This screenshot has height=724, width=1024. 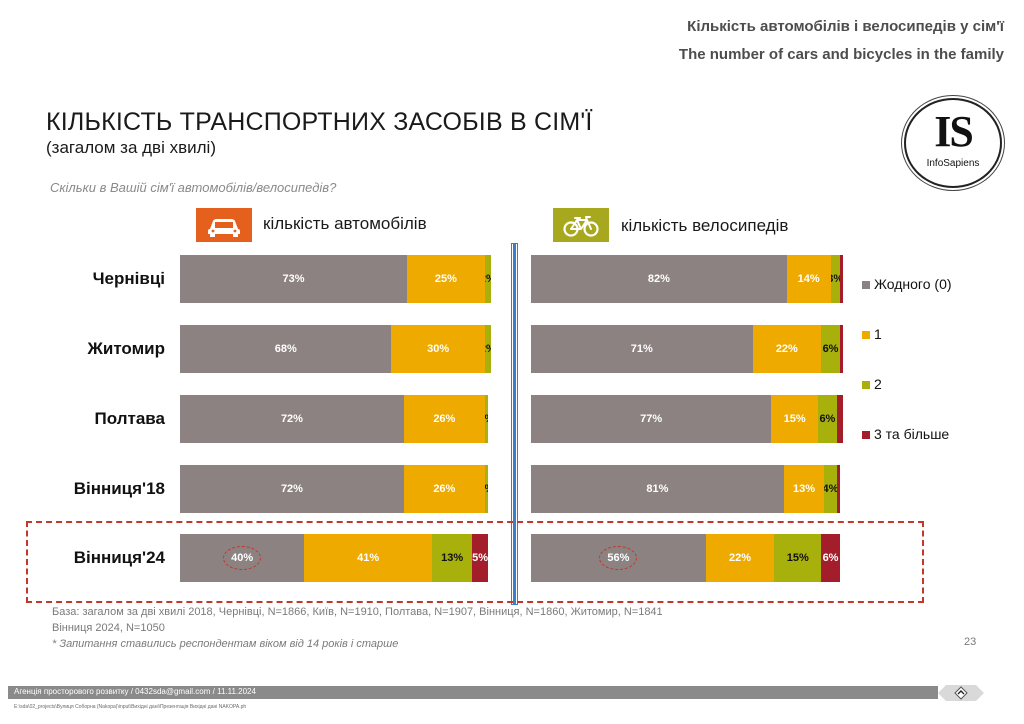 What do you see at coordinates (866, 285) in the screenshot?
I see `legend-swatch-none` at bounding box center [866, 285].